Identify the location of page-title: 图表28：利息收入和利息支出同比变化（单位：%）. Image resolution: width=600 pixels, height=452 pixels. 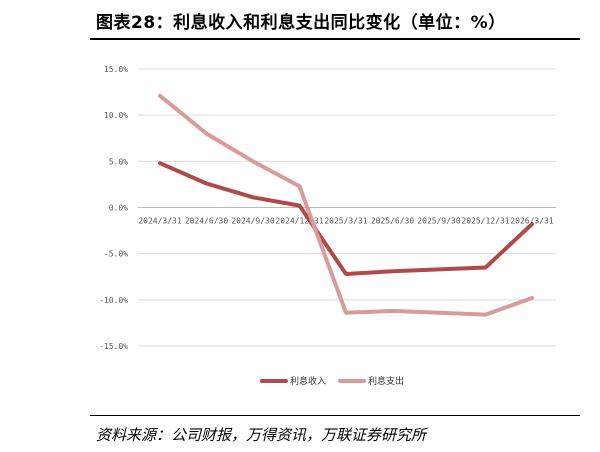
(301, 23).